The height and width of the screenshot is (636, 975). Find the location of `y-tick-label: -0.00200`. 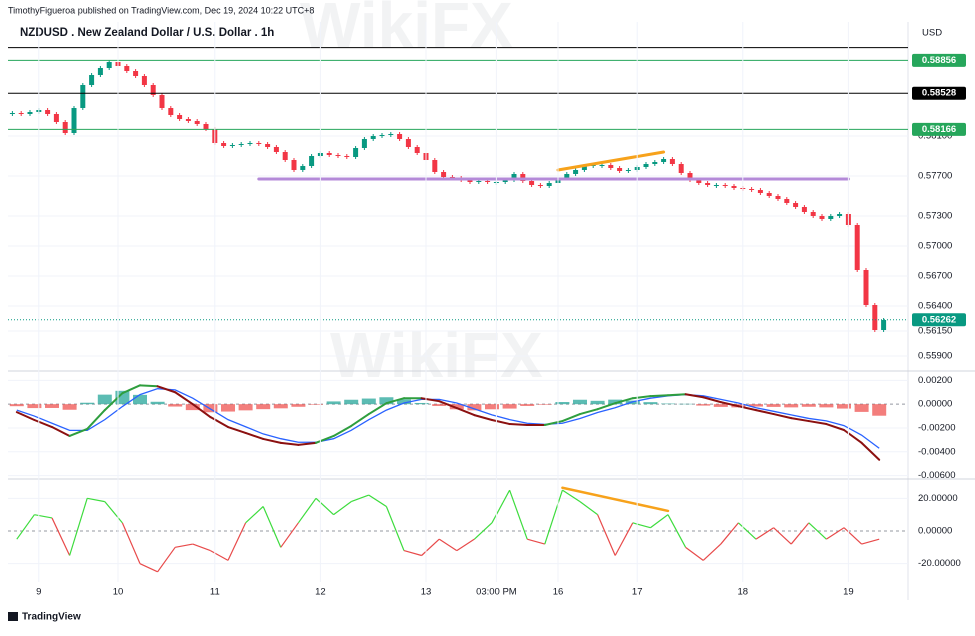

y-tick-label: -0.00200 is located at coordinates (937, 427).